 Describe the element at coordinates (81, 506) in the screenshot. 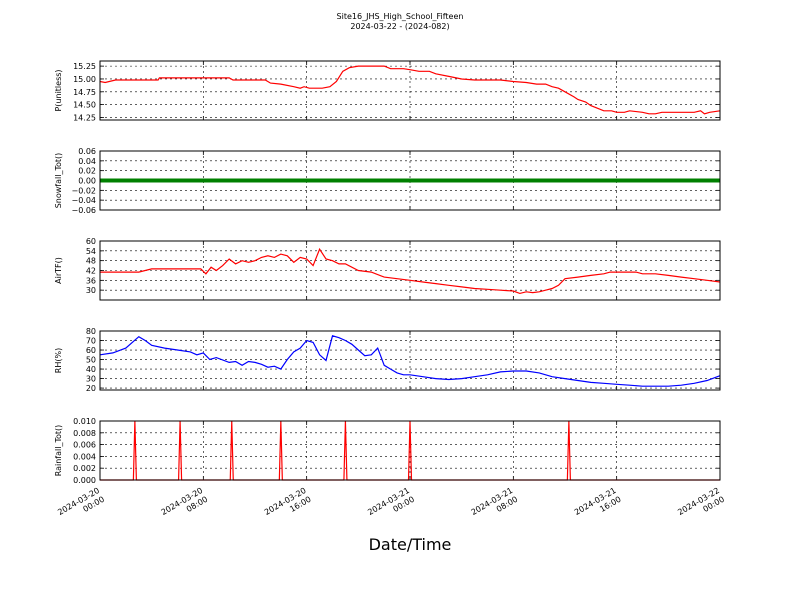

I see `x-tick-label: 2024-03-2000:00` at that location.